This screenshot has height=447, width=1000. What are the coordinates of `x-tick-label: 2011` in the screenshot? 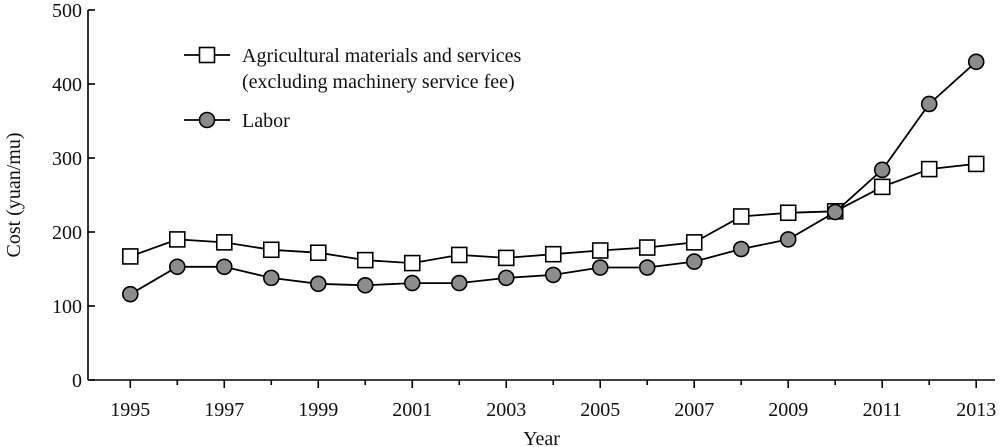 It's located at (882, 410).